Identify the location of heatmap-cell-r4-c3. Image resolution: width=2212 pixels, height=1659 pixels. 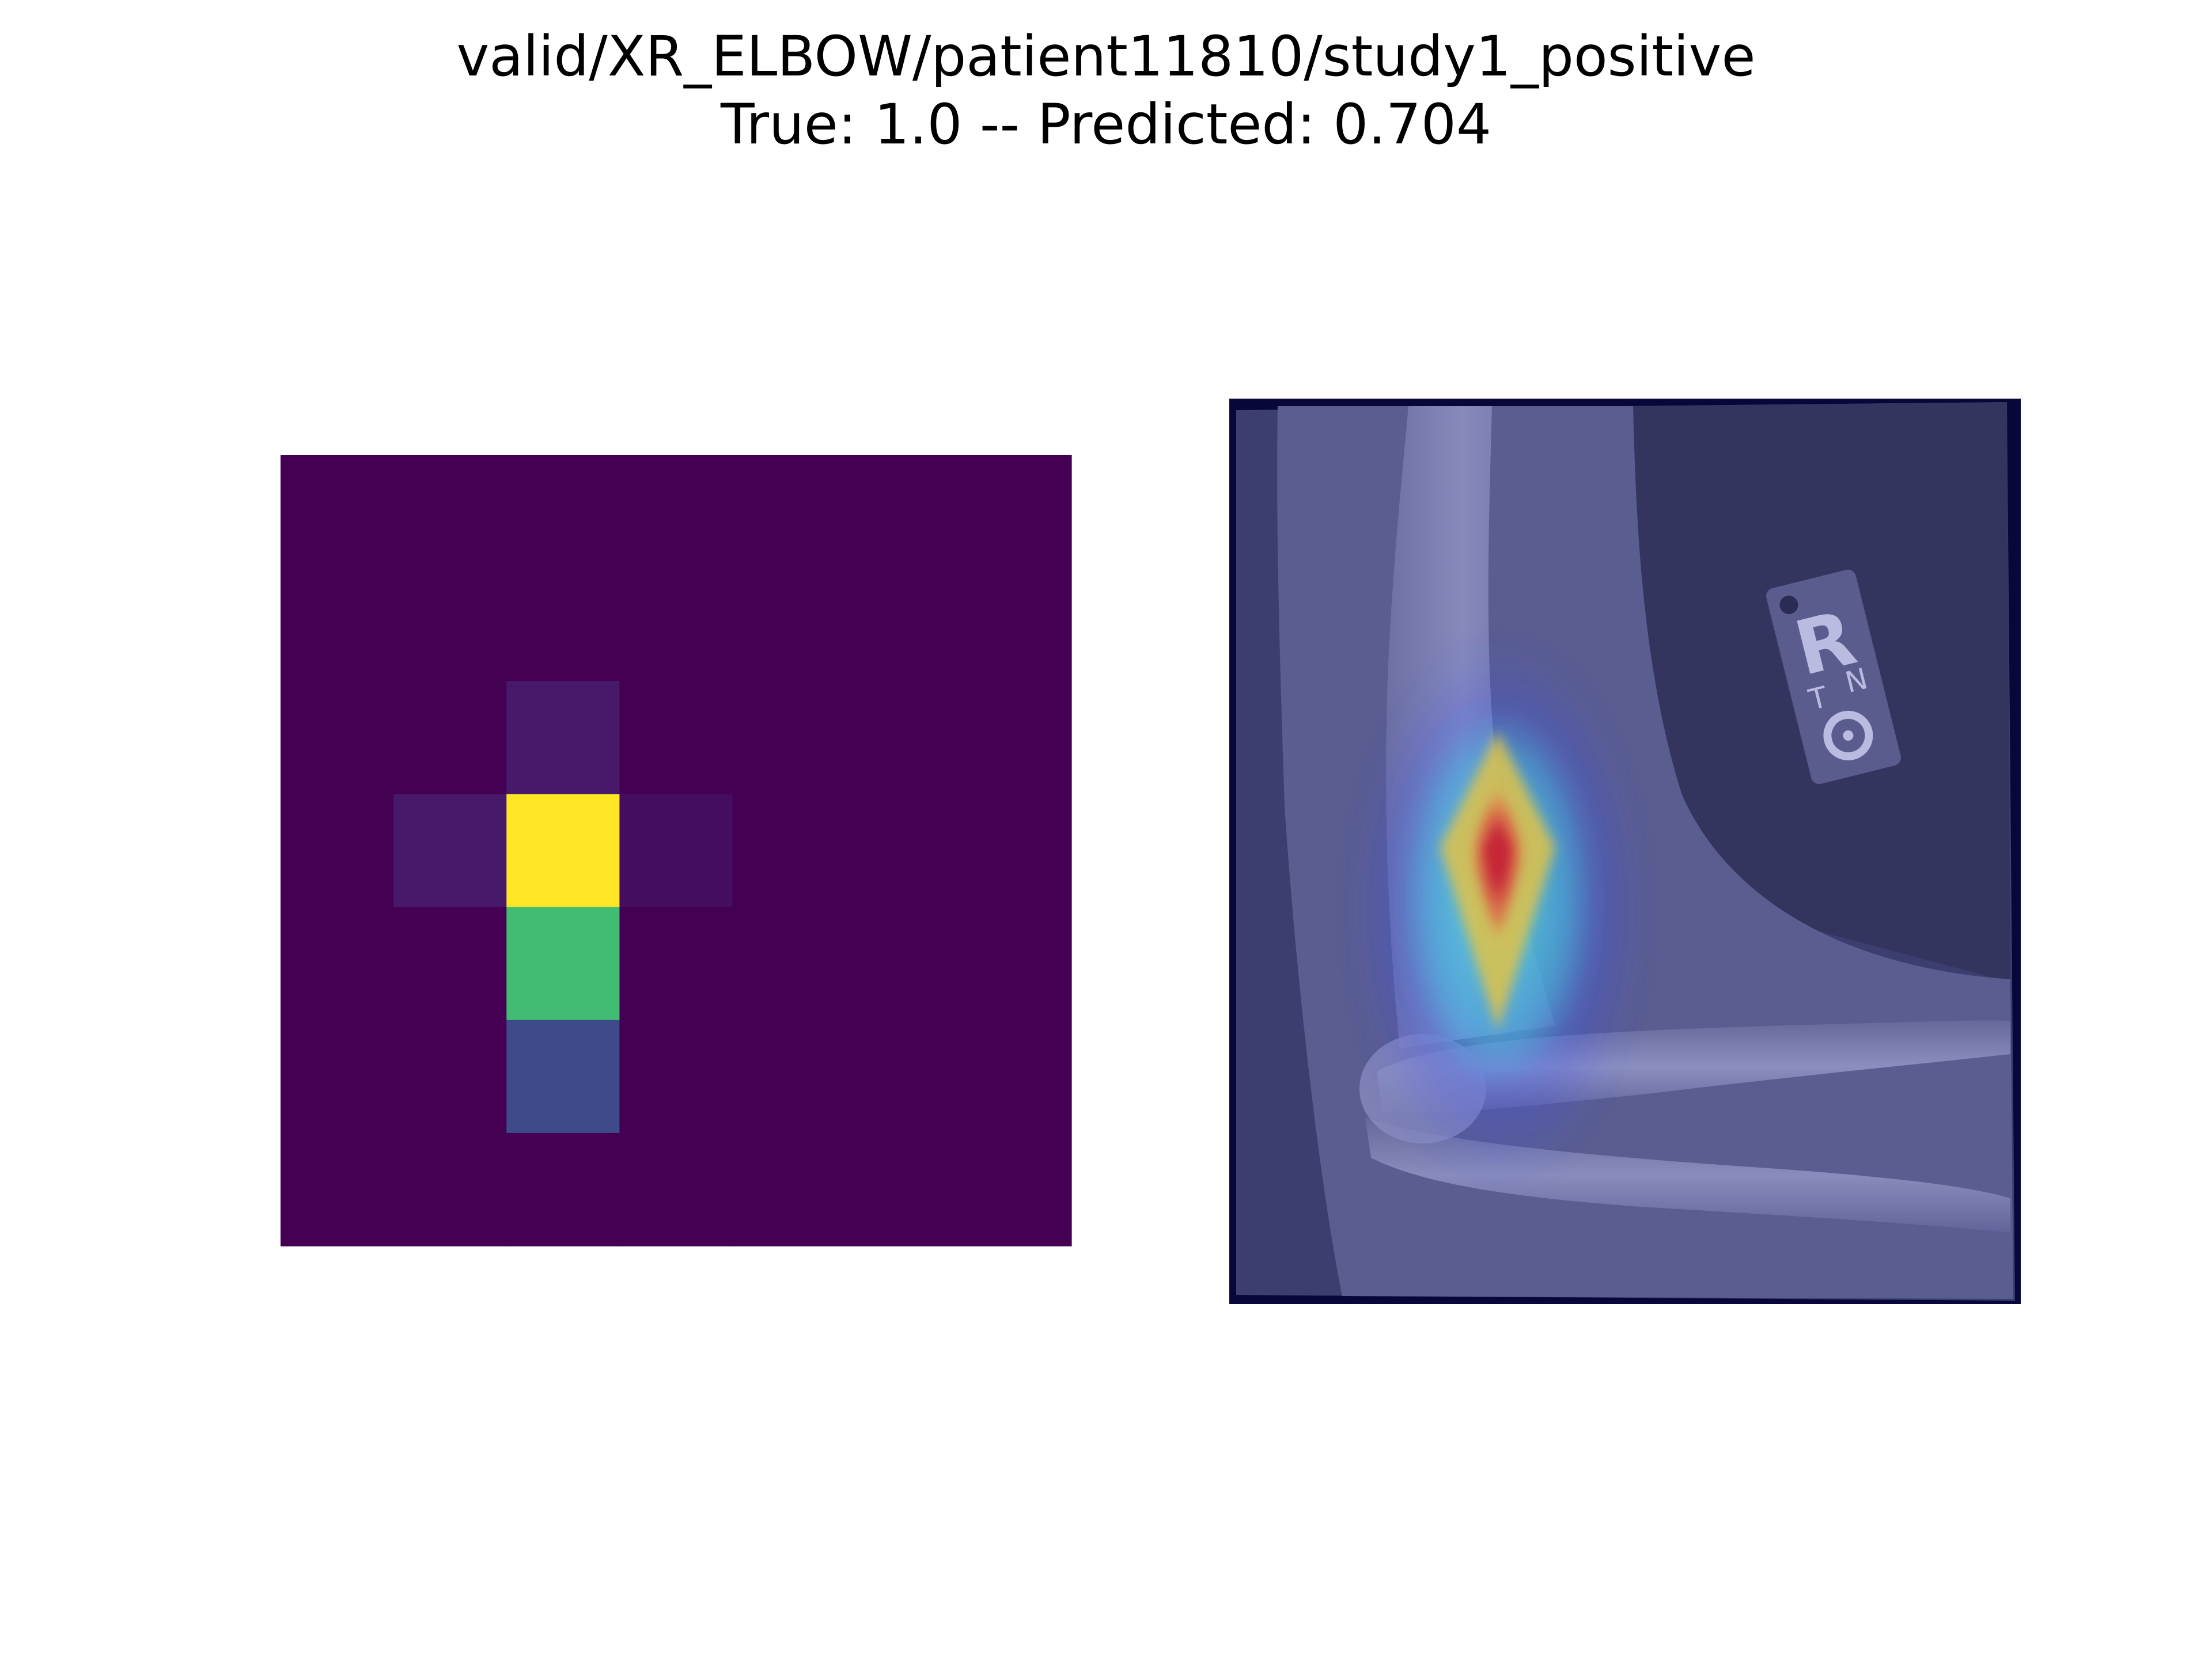
(676, 964).